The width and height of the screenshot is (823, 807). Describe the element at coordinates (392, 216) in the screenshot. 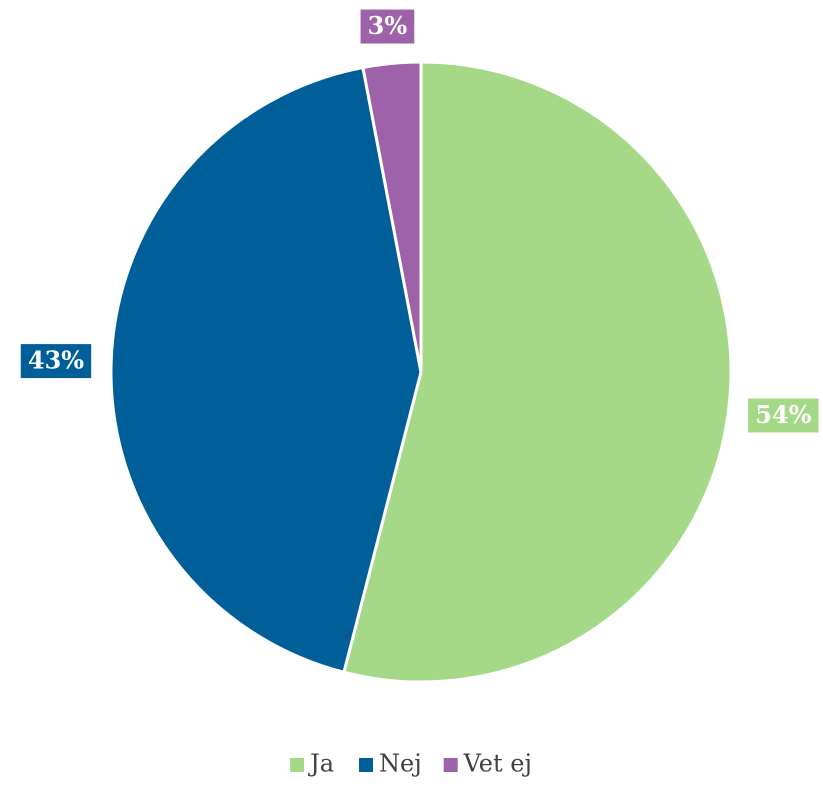

I see `pie-slice` at that location.